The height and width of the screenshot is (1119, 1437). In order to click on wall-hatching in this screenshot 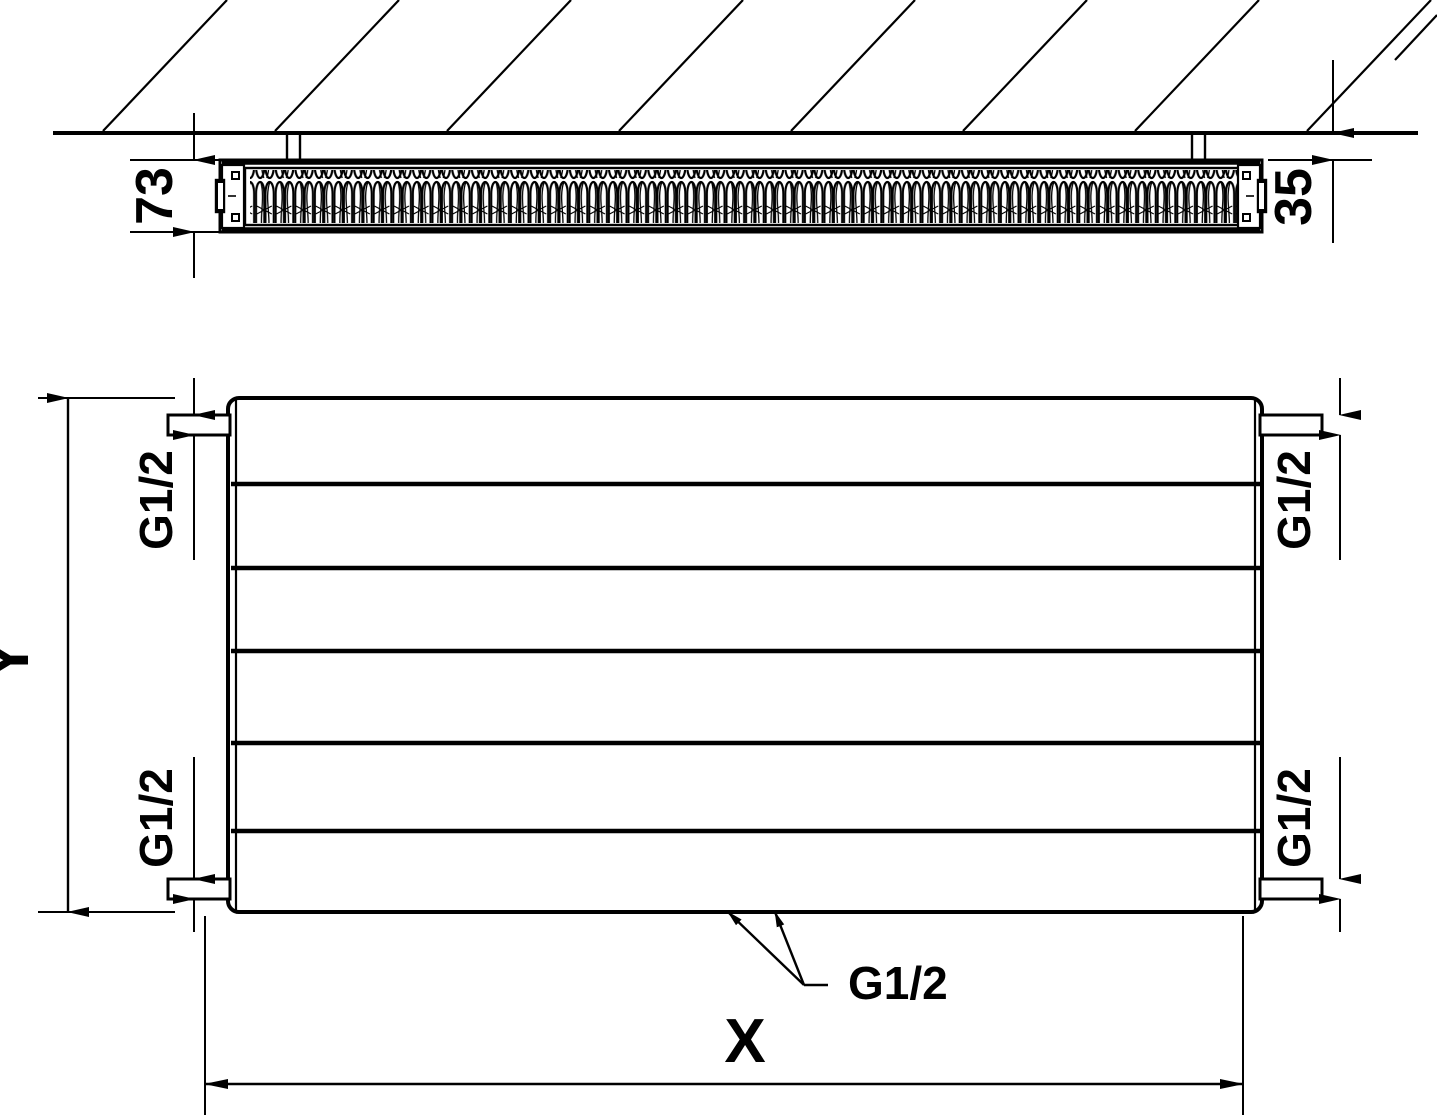, I will do `click(745, 67)`.